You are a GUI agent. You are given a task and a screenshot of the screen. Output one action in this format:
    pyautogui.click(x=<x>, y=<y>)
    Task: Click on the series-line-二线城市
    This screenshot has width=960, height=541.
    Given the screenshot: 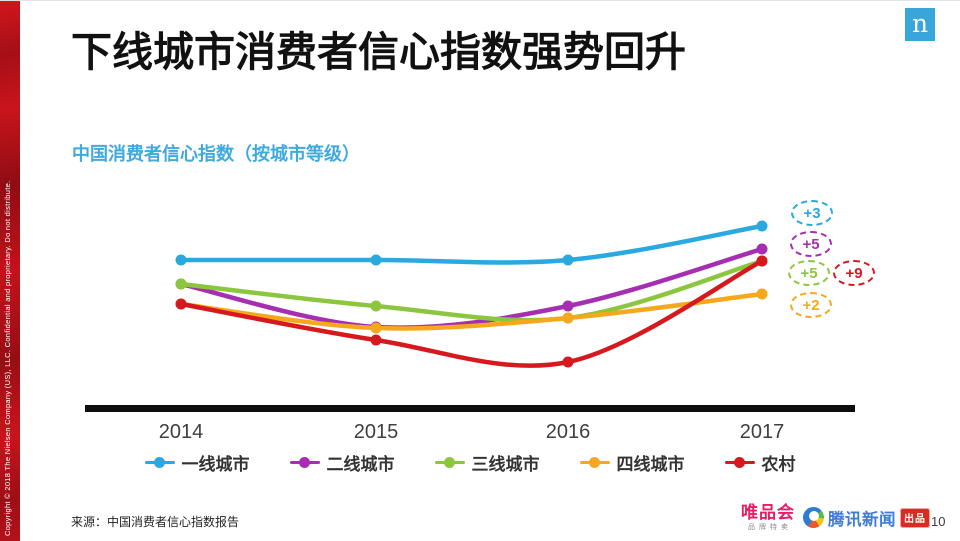 What is the action you would take?
    pyautogui.click(x=471, y=288)
    